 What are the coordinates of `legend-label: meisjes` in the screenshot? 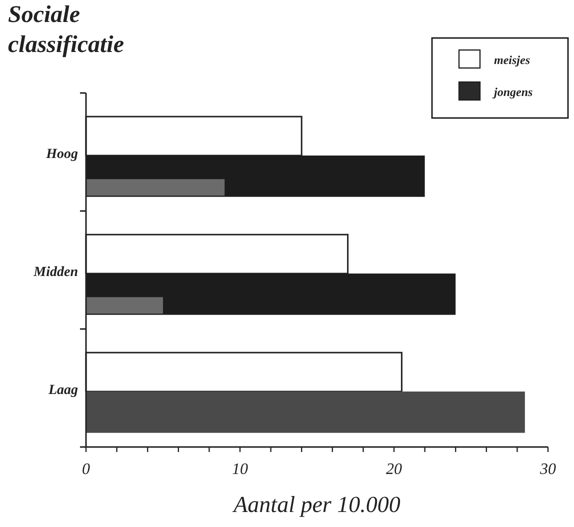 It's located at (512, 60).